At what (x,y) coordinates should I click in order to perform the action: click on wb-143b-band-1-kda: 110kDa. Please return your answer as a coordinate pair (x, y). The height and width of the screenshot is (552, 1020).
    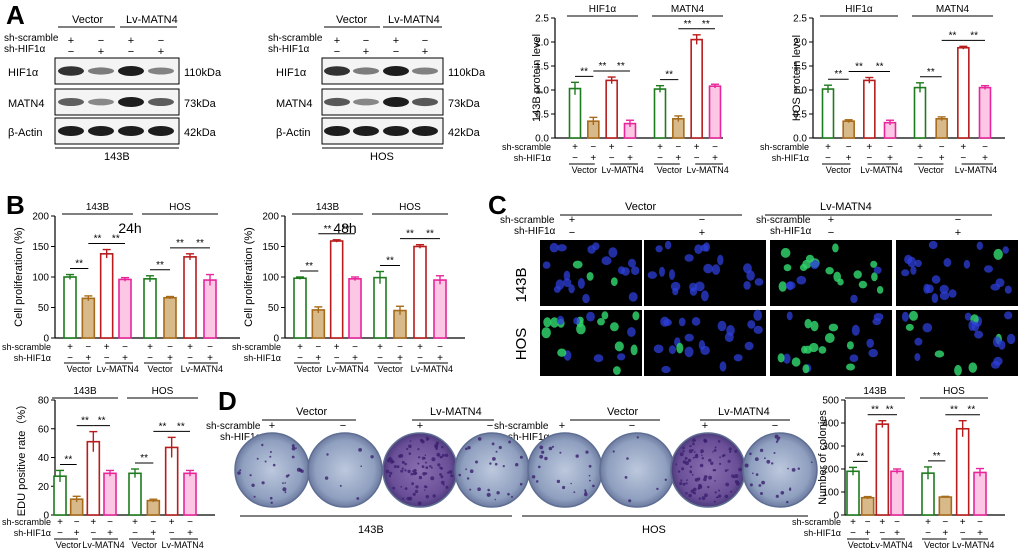
    Looking at the image, I should click on (203, 73).